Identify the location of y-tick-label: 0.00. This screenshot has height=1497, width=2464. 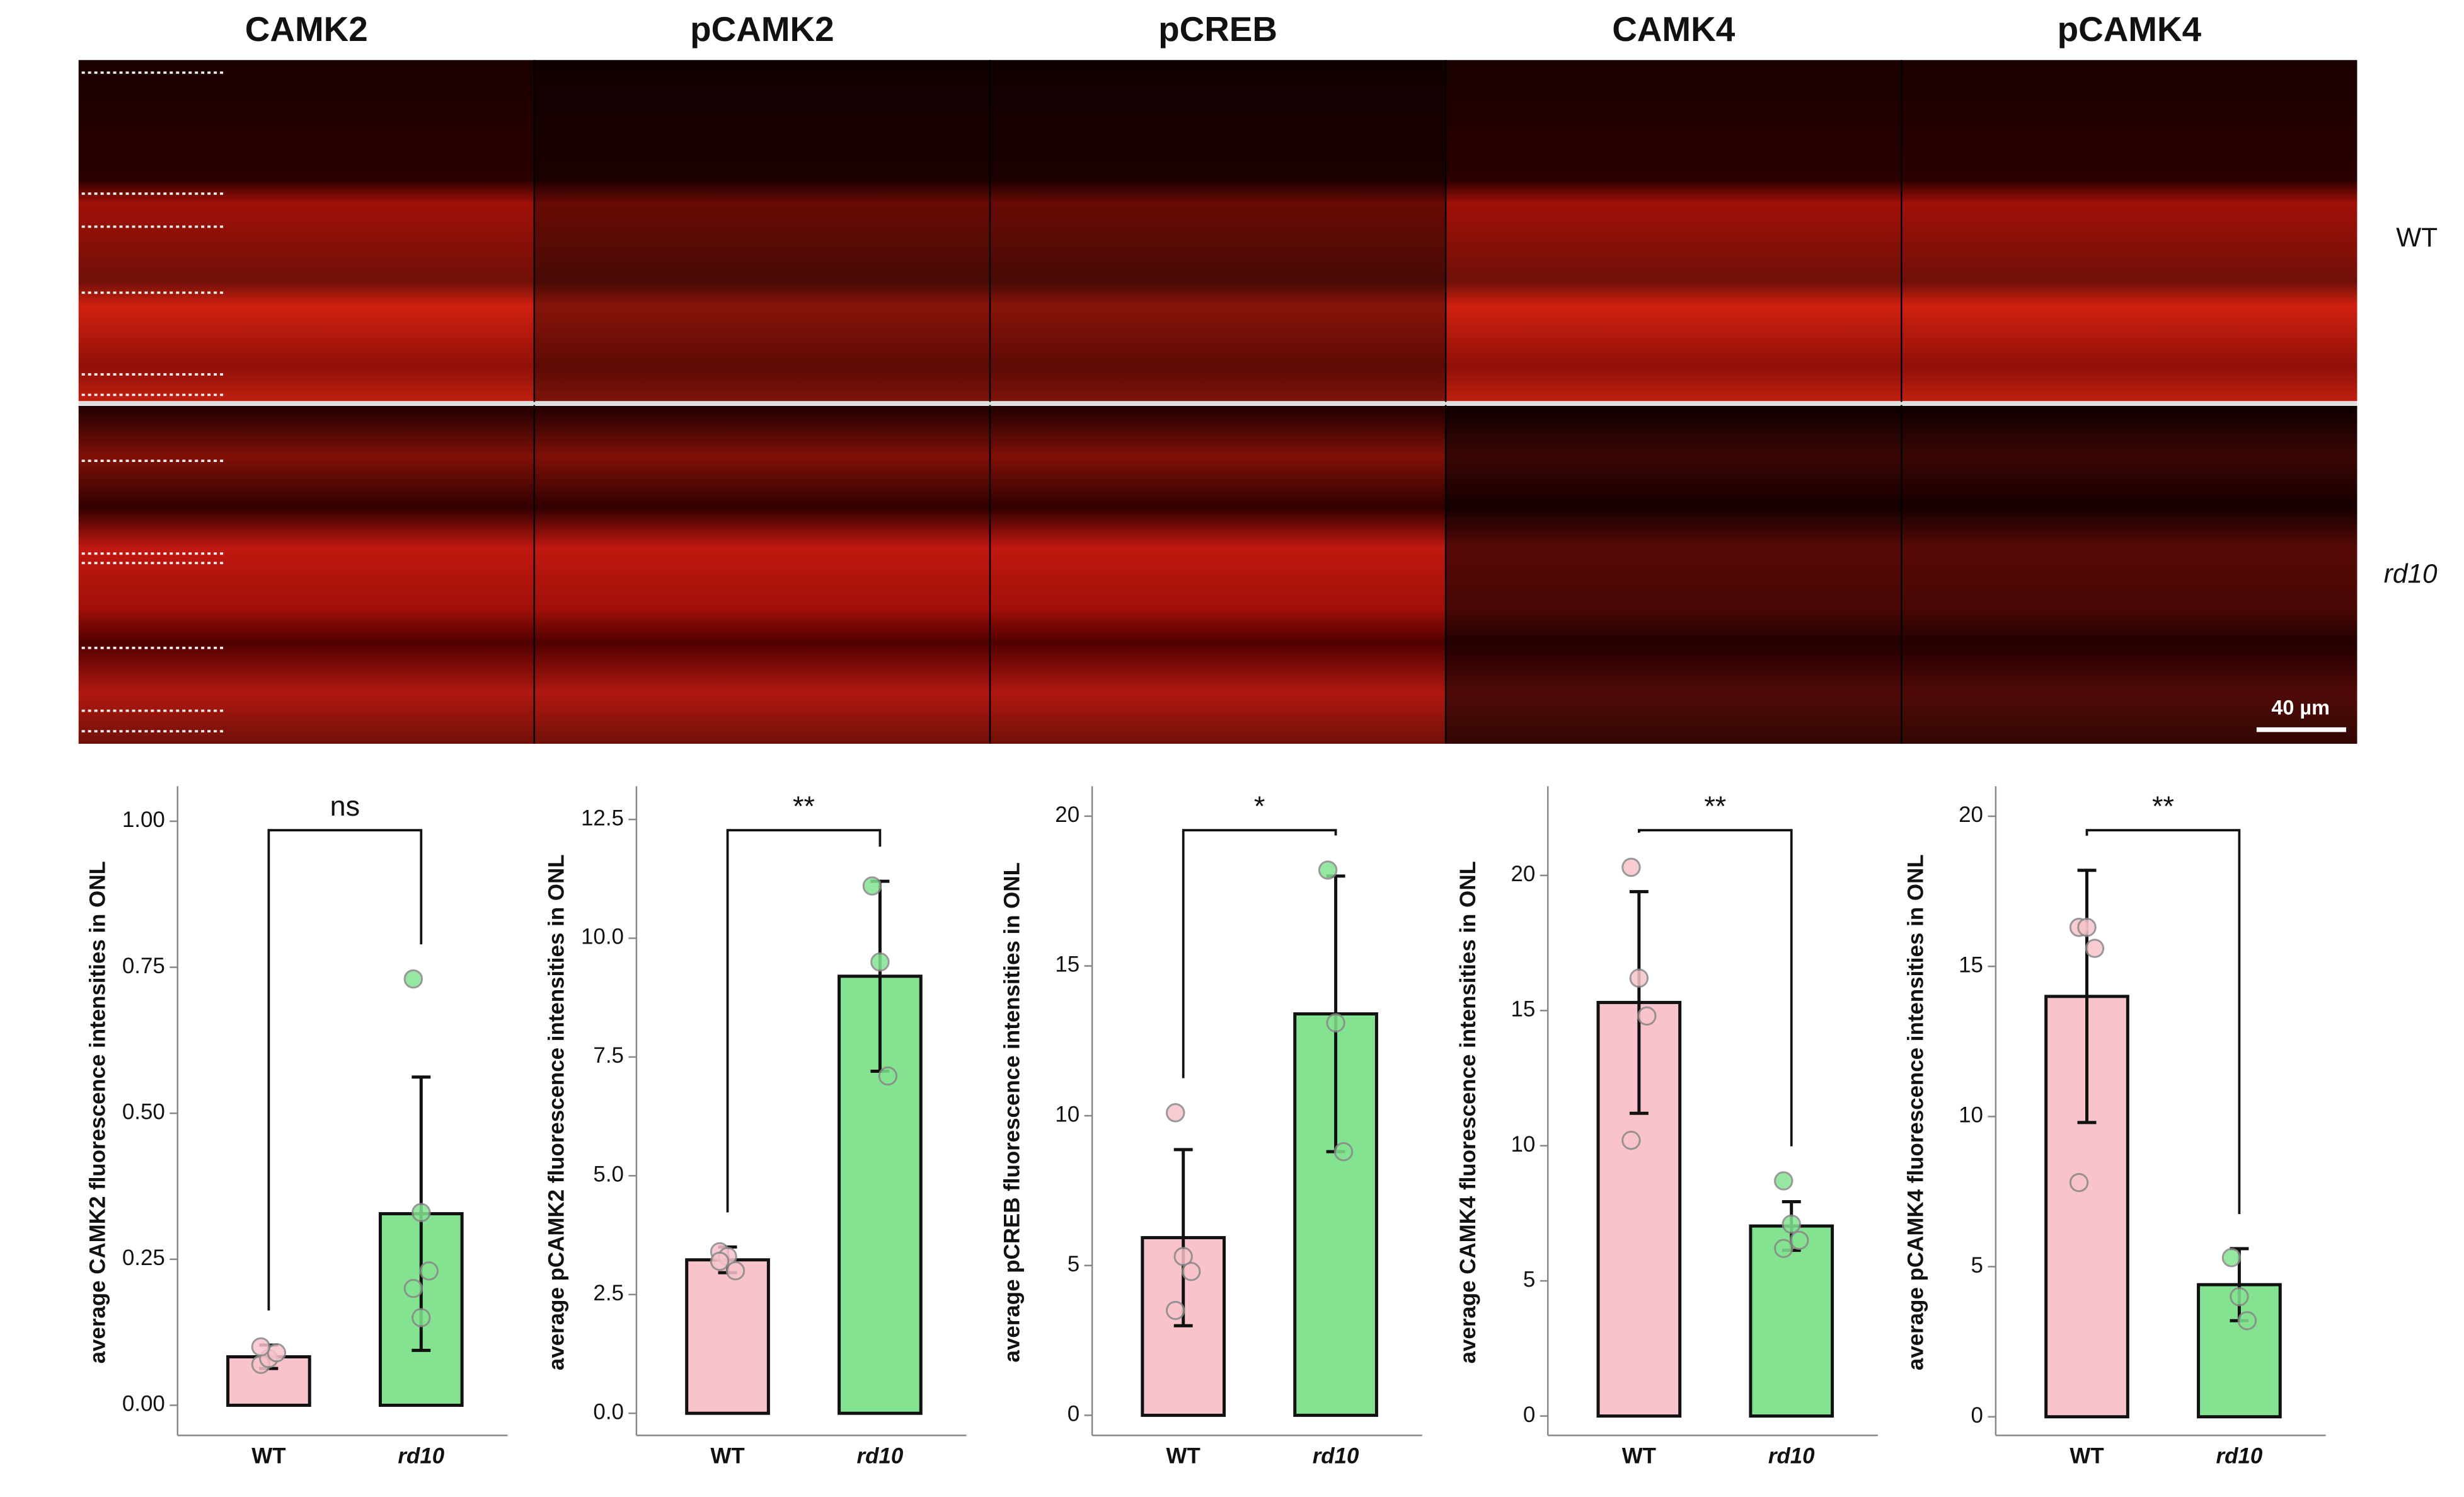
(143, 1404).